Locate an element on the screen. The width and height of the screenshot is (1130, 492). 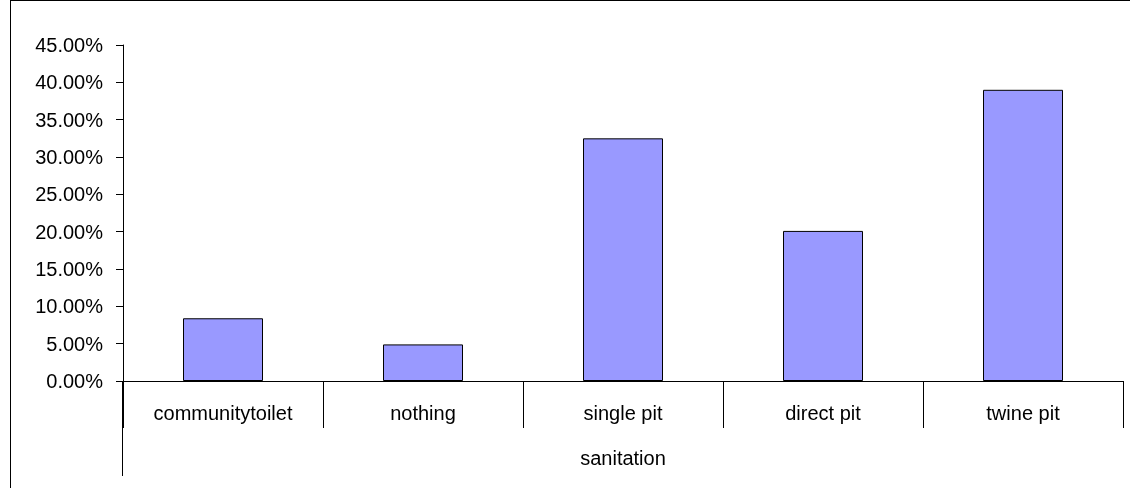
y-tick-label: 15.00% is located at coordinates (69, 269).